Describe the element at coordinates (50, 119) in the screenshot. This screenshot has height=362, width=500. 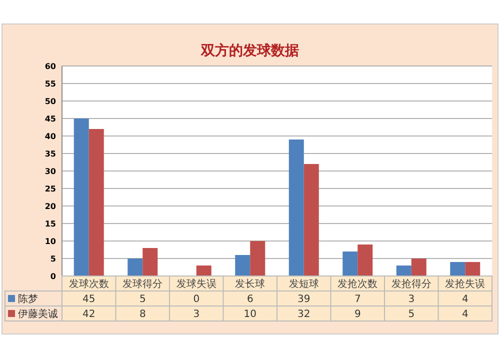
I see `y-tick-label: 45` at that location.